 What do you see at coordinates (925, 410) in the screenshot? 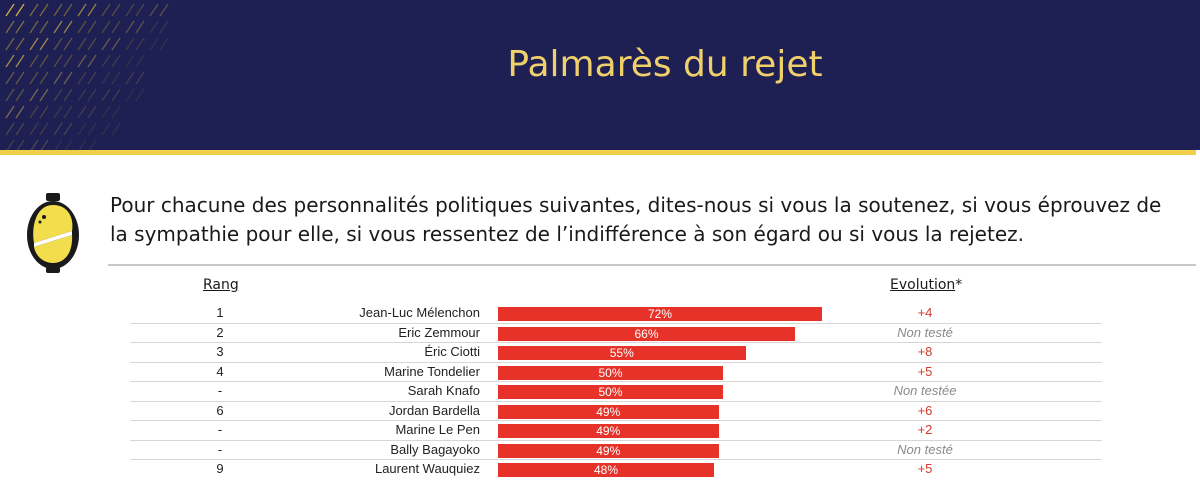
I see `evolution-cell: +6` at bounding box center [925, 410].